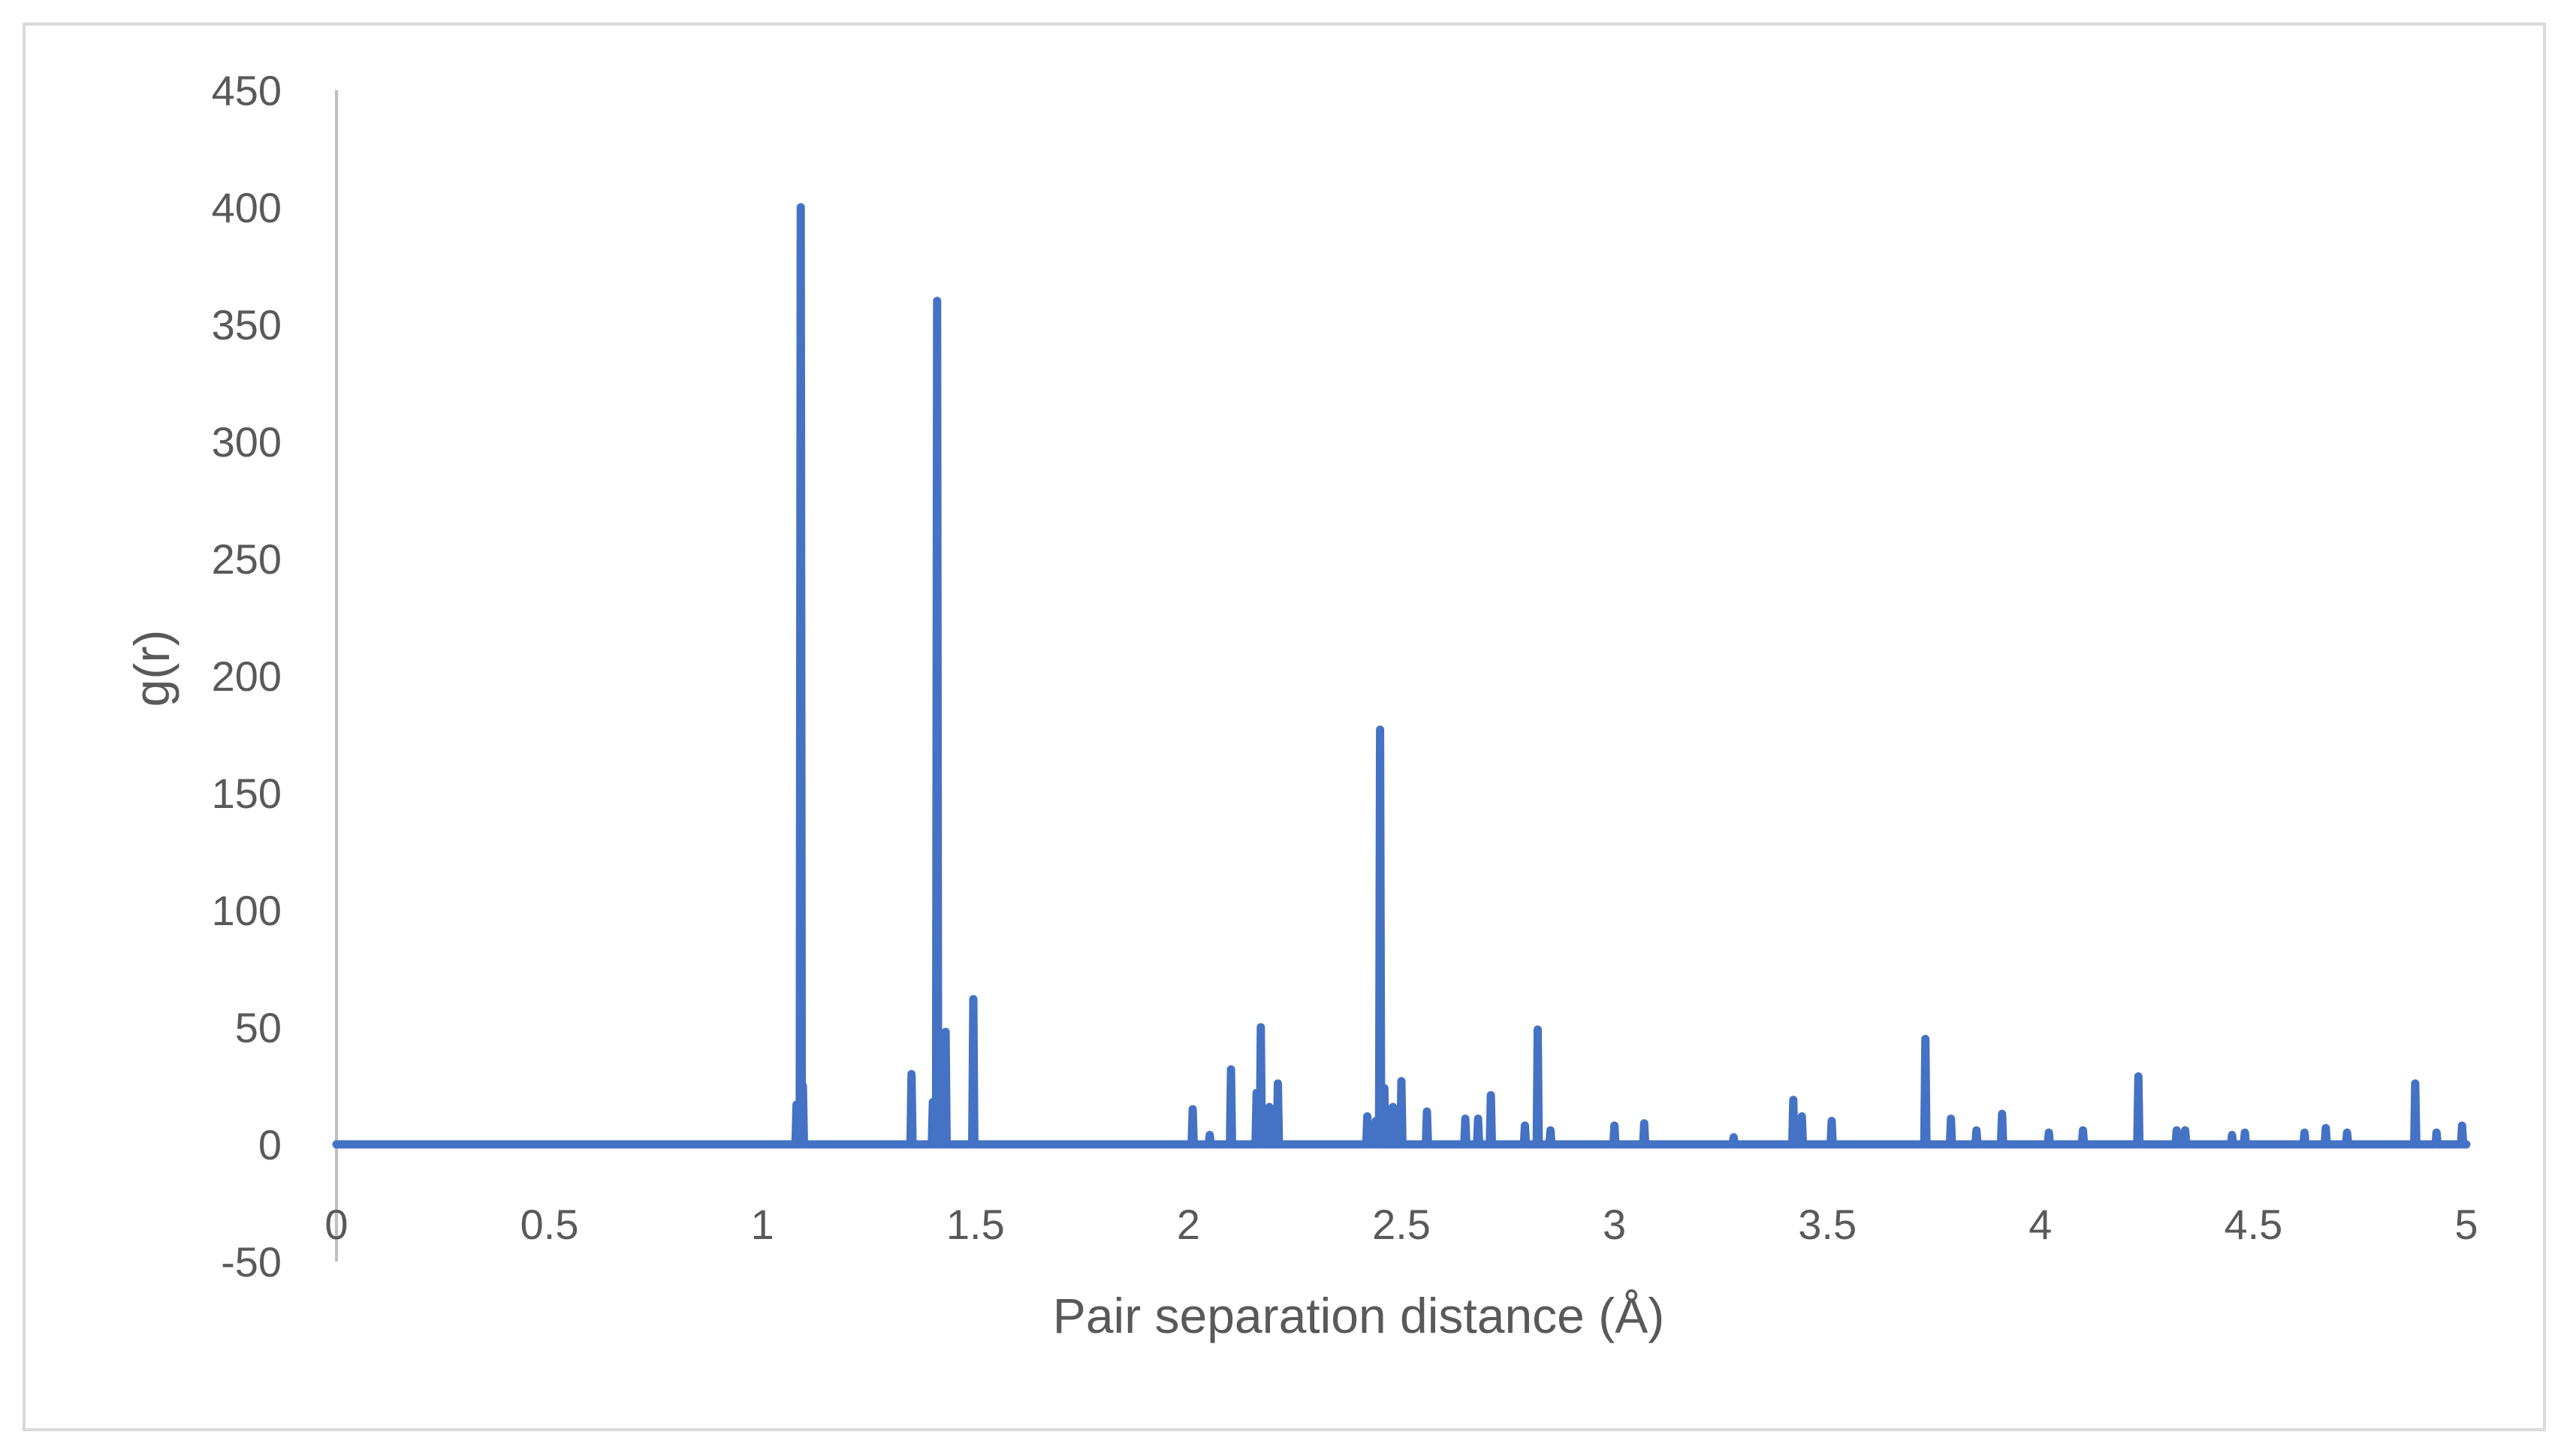 The image size is (2570, 1456). I want to click on y-tick-label: 200, so click(247, 676).